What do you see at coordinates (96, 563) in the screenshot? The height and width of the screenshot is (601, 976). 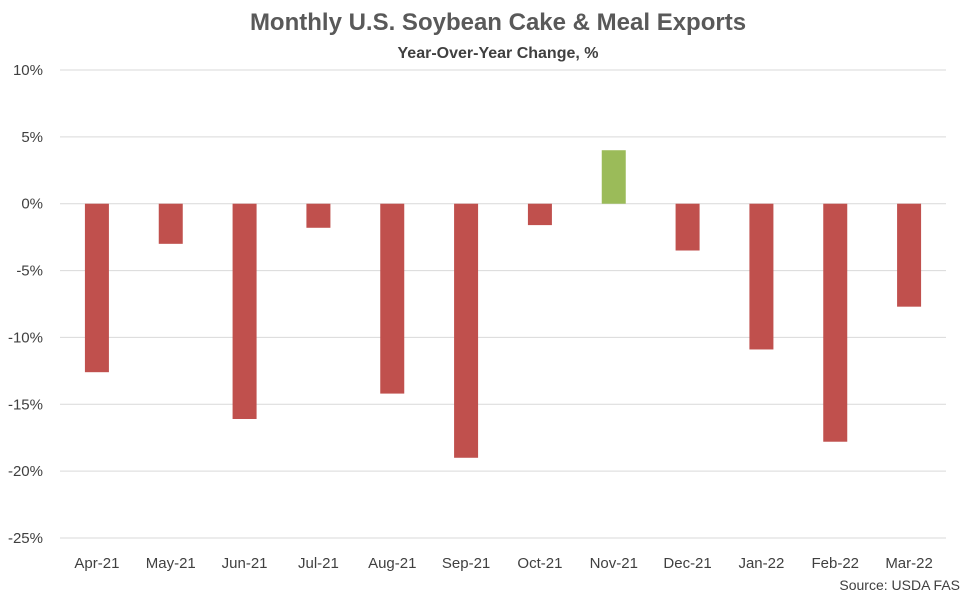 I see `x-tick-label: Apr-21` at bounding box center [96, 563].